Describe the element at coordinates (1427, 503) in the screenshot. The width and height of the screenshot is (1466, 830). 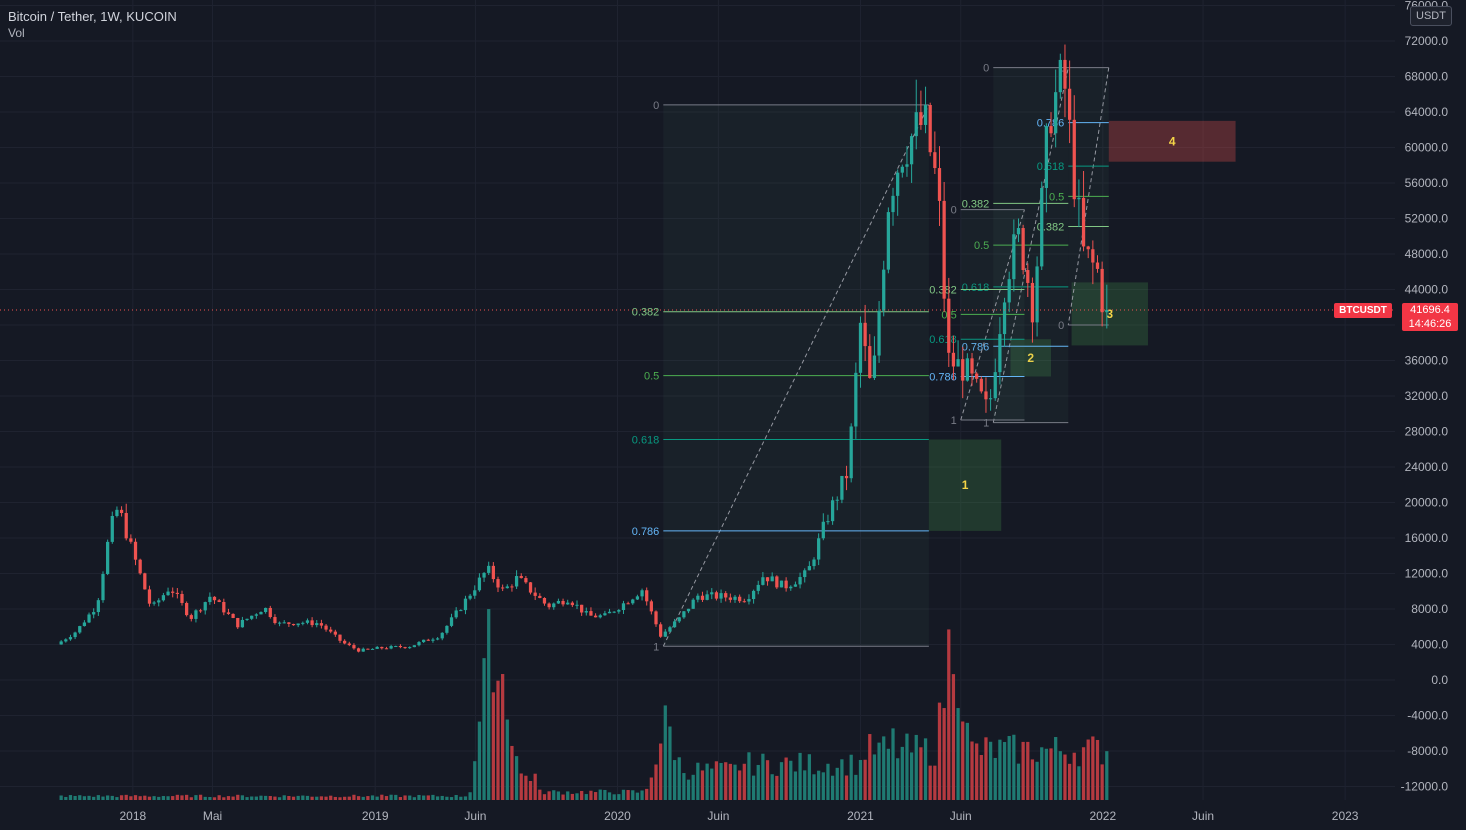
I see `y-tick-label: 20000.0` at that location.